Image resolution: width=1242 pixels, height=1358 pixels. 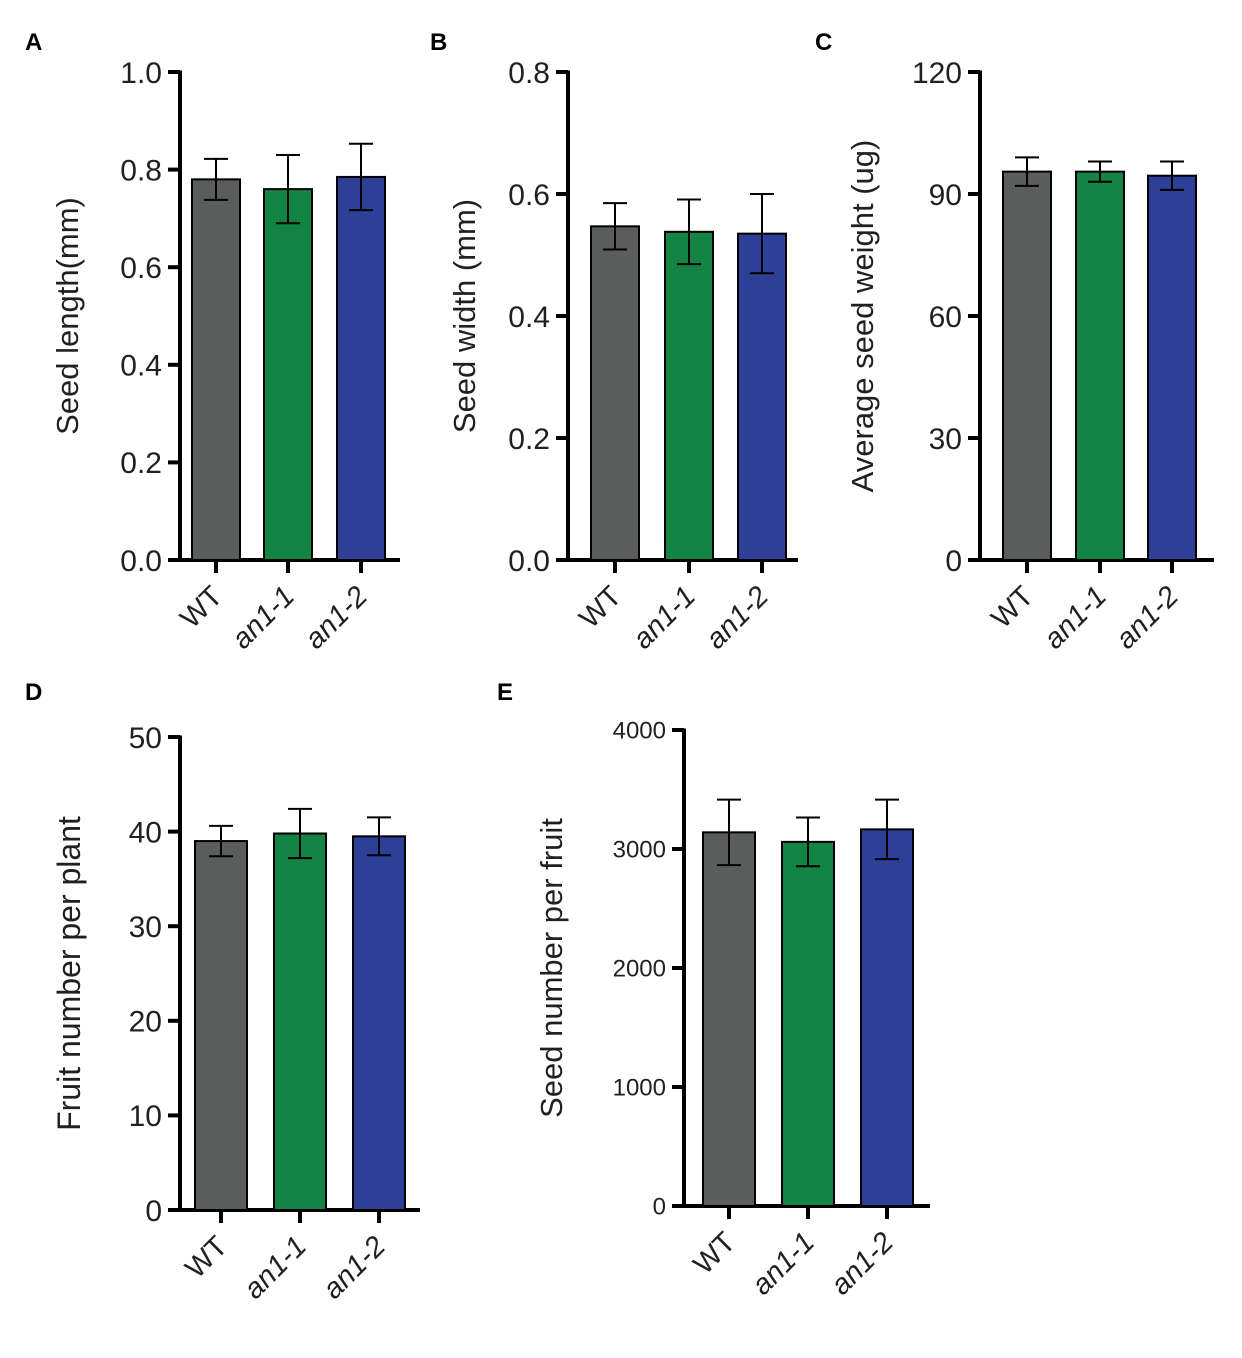 I want to click on y-axis-title: Seed length(mm), so click(x=67, y=316).